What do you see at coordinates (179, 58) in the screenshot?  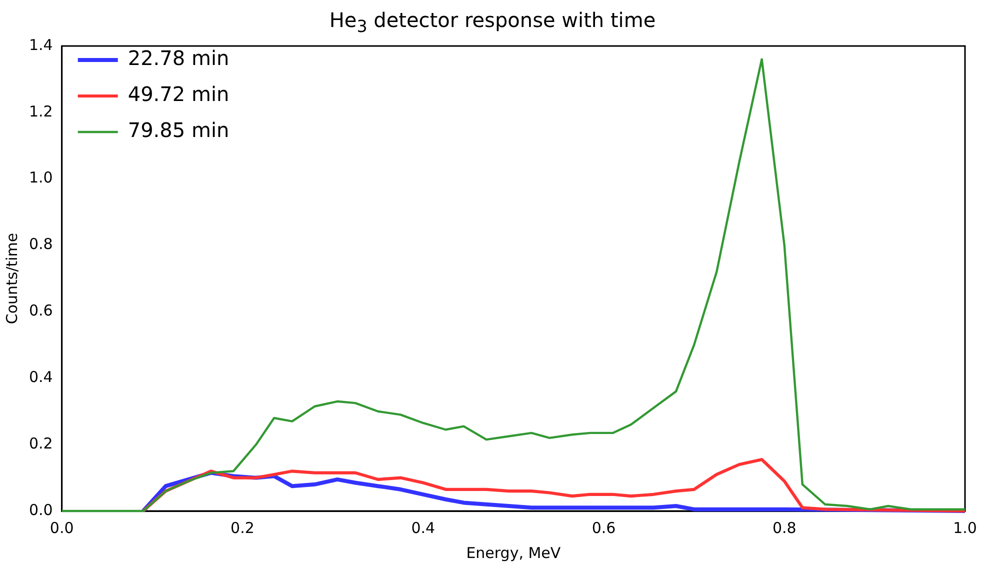 I see `legend-label: 22.78 min` at bounding box center [179, 58].